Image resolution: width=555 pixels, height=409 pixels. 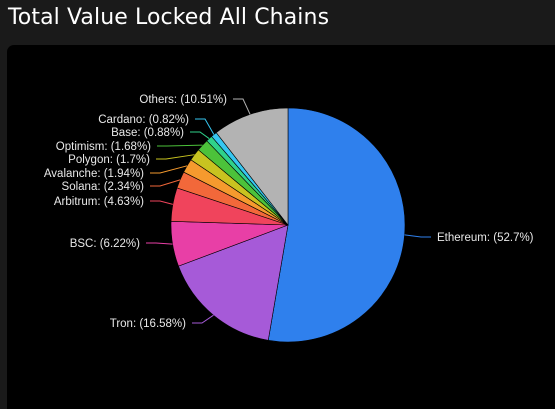 I want to click on slice-label-cardano: Cardano: (0.82%), so click(x=143, y=120).